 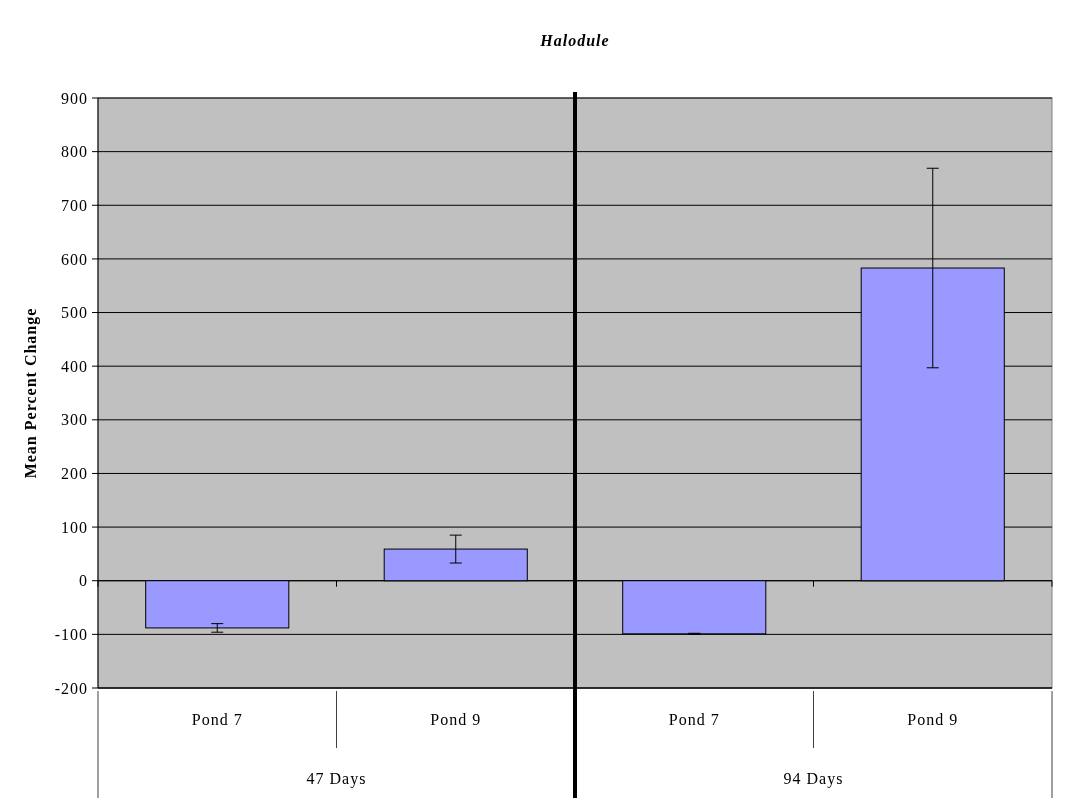 What do you see at coordinates (83, 581) in the screenshot?
I see `y-tick-label: 0` at bounding box center [83, 581].